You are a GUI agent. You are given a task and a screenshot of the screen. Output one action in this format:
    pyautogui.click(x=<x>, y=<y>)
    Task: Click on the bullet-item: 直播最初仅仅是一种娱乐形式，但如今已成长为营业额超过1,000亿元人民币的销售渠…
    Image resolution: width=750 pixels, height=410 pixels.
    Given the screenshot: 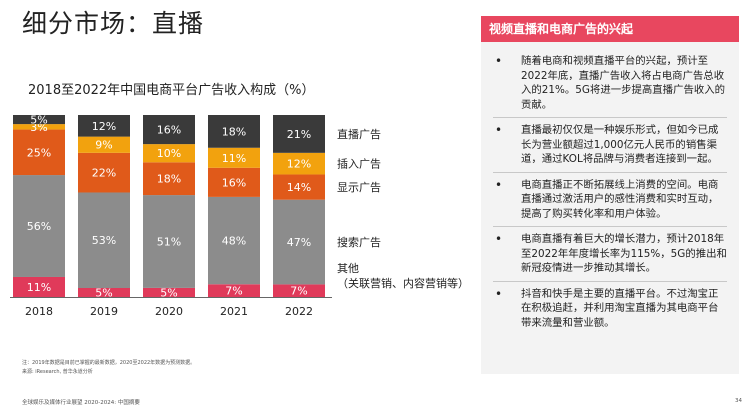 What is the action you would take?
    pyautogui.click(x=610, y=145)
    